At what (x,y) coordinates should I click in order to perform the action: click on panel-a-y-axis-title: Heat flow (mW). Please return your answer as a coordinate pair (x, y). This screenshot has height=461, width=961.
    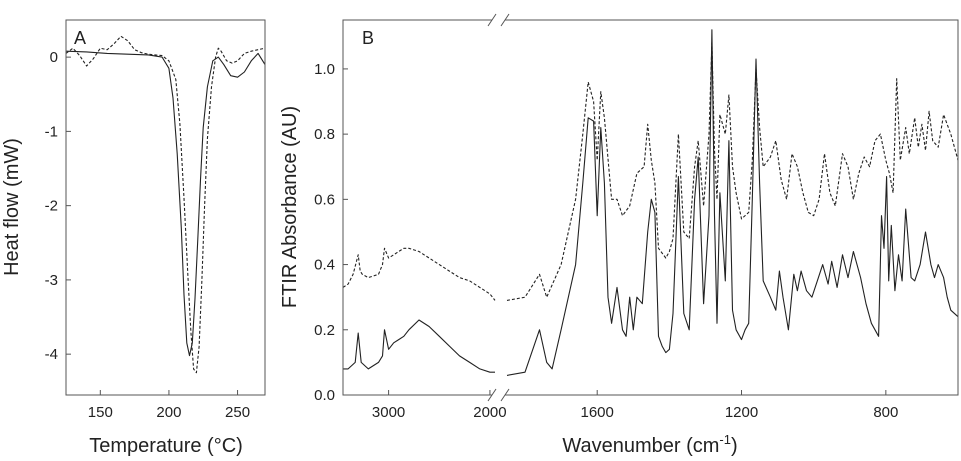
    Looking at the image, I should click on (12, 207).